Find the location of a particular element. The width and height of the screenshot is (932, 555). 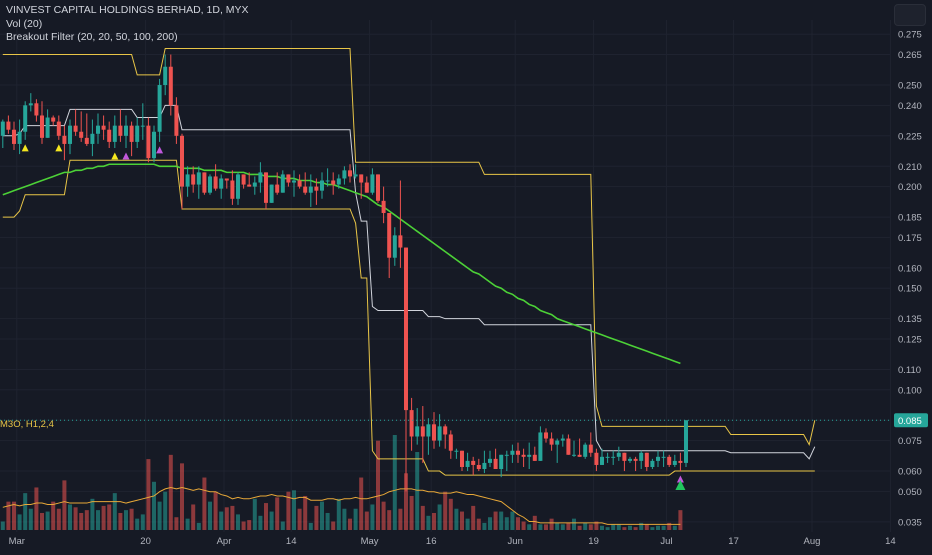

time-tick-label: Jun is located at coordinates (515, 541).